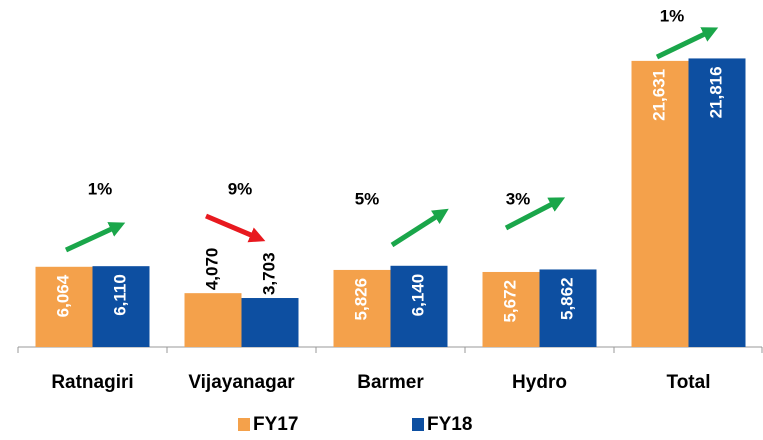 The width and height of the screenshot is (763, 440). I want to click on value-label: 4,070, so click(211, 269).